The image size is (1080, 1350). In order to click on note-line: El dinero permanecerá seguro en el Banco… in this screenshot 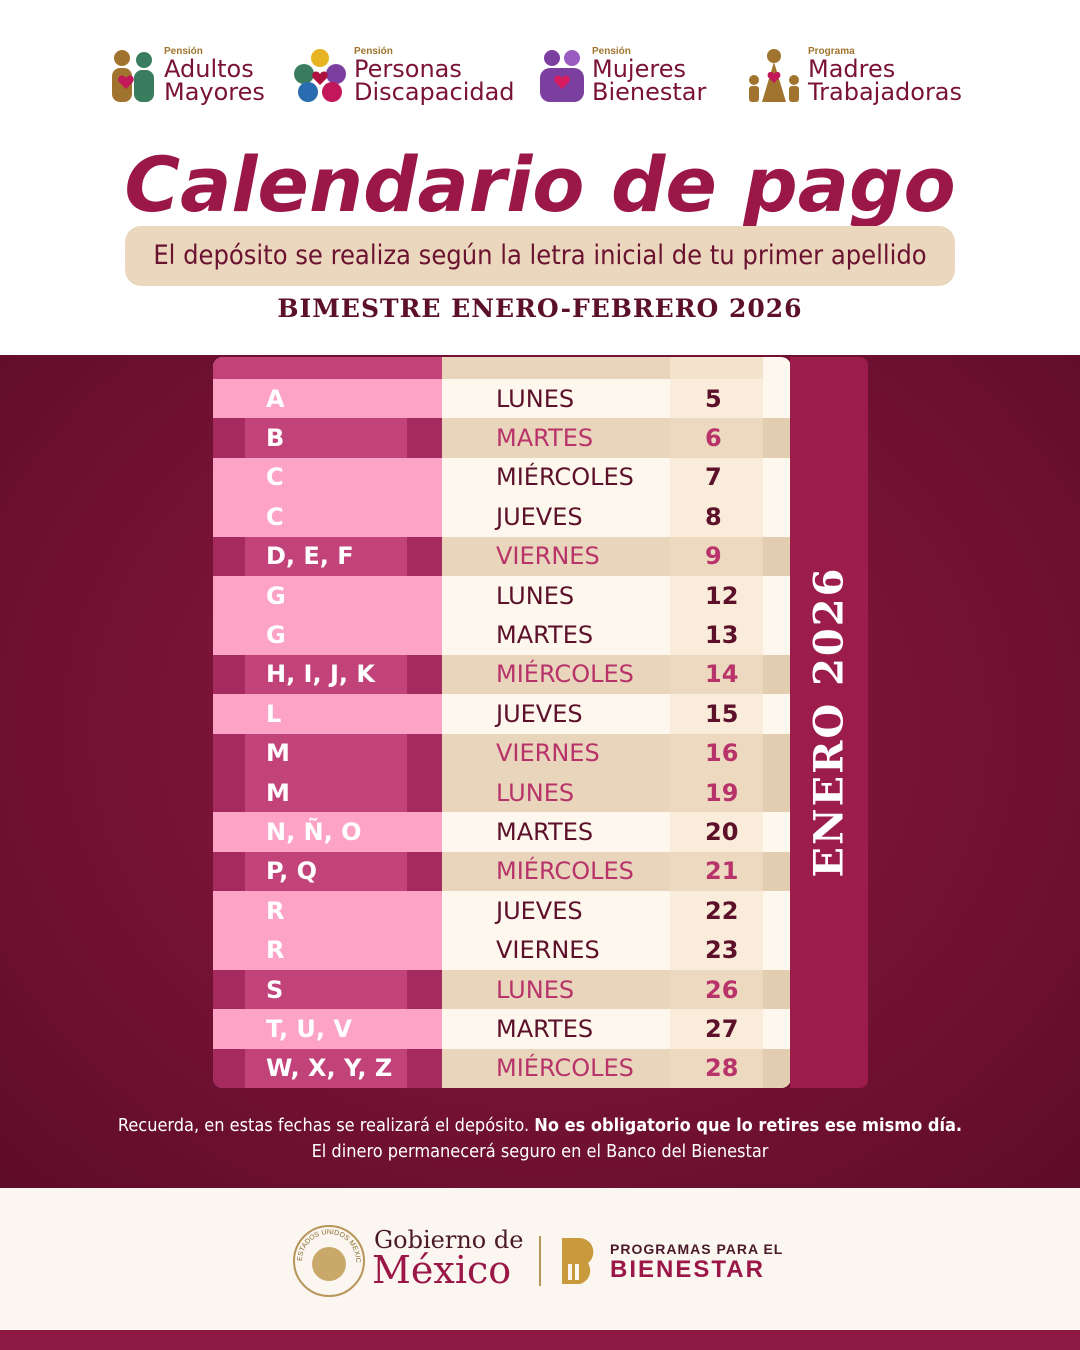, I will do `click(540, 1151)`.